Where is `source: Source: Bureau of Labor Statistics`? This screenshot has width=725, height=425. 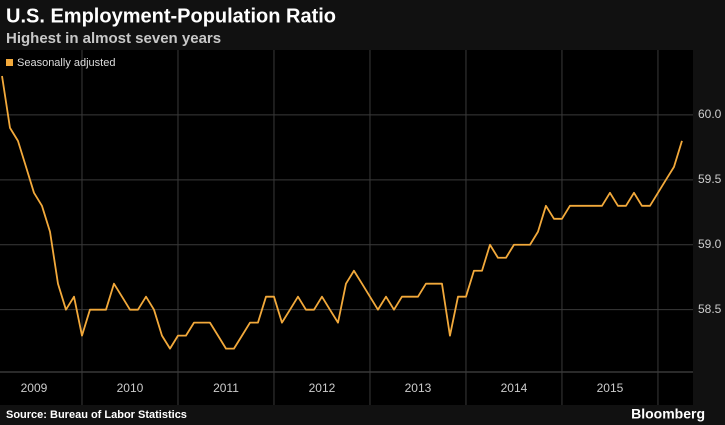
source: Source: Bureau of Labor Statistics is located at coordinates (96, 415).